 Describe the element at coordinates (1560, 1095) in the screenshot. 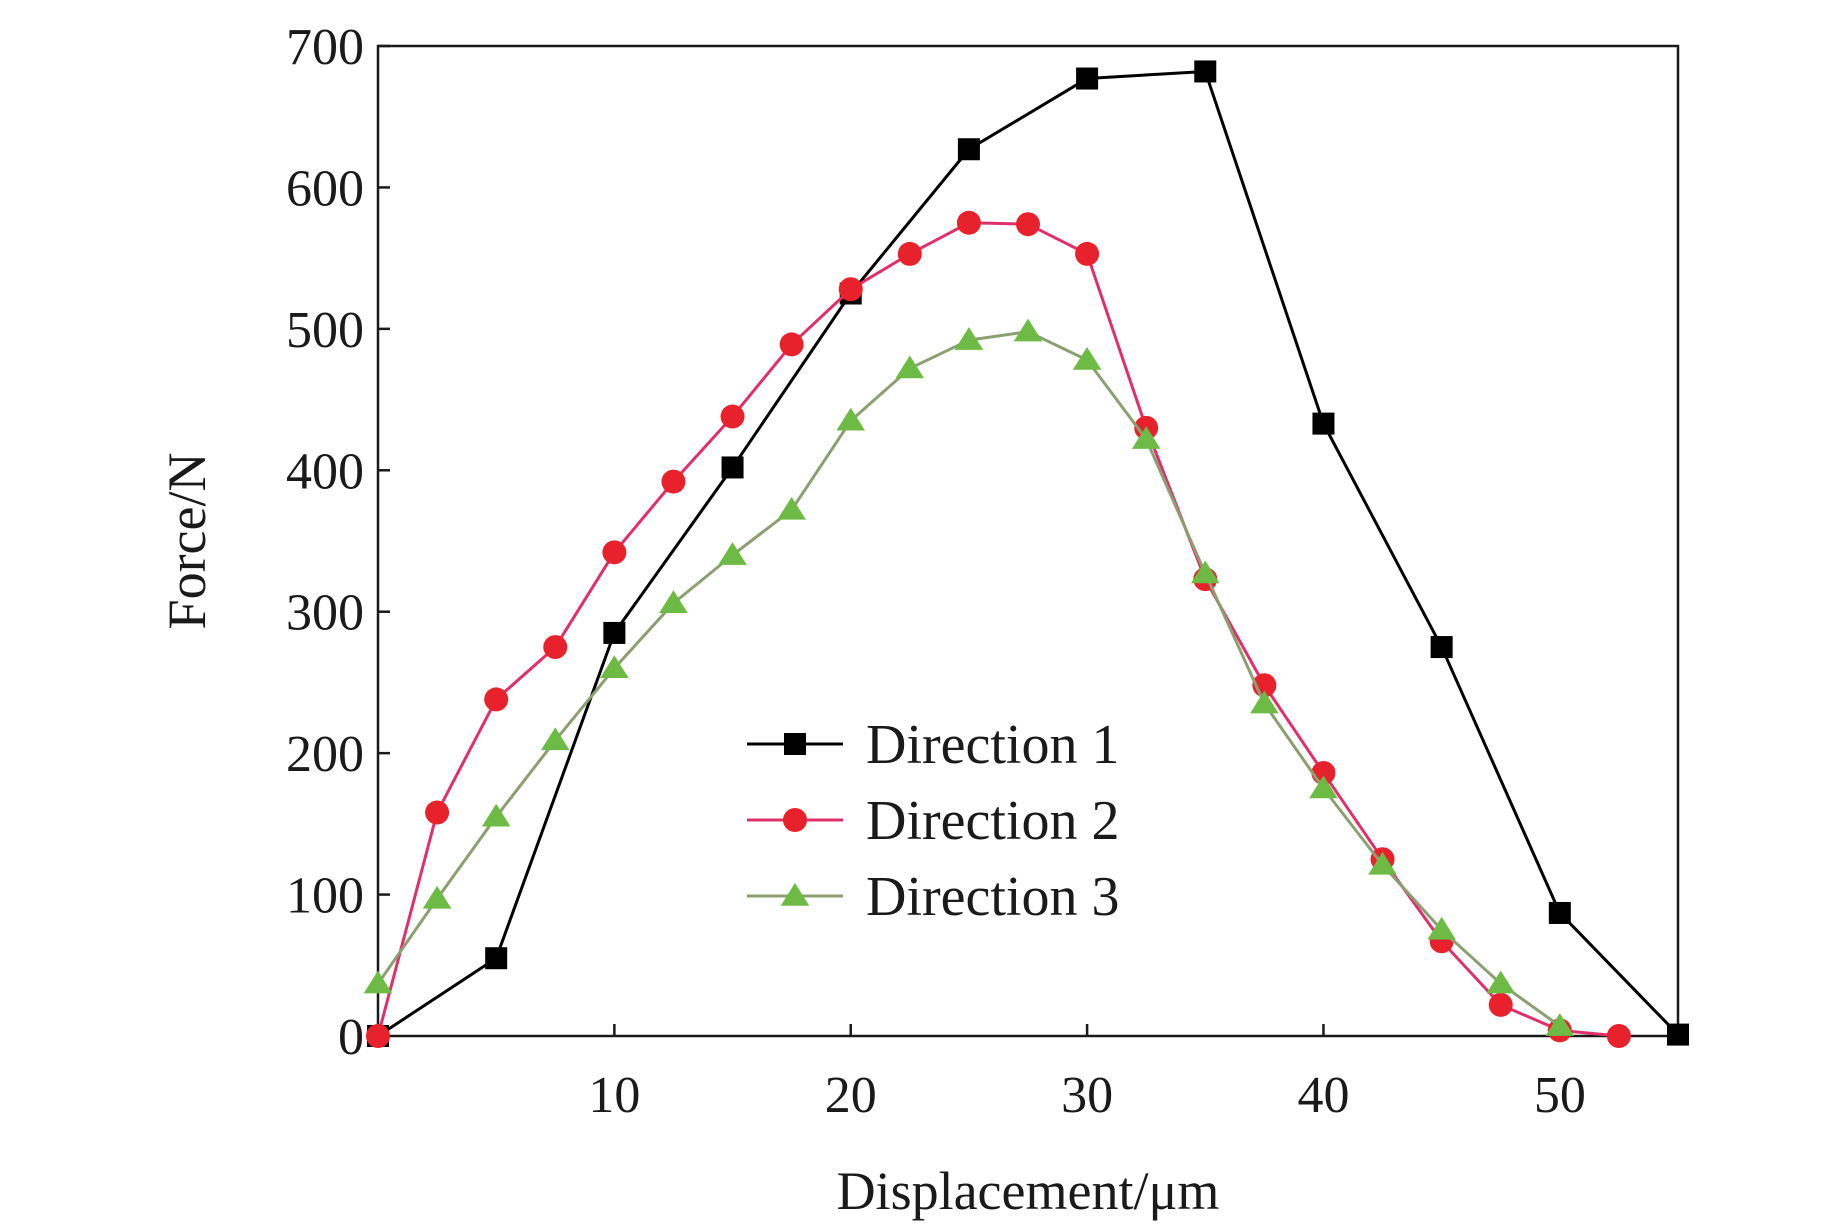

I see `x-tick-label: 50` at that location.